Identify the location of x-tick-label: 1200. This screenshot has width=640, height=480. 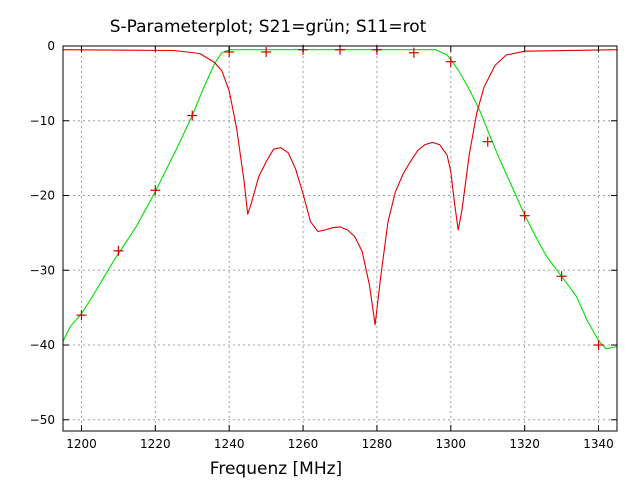
(81, 444).